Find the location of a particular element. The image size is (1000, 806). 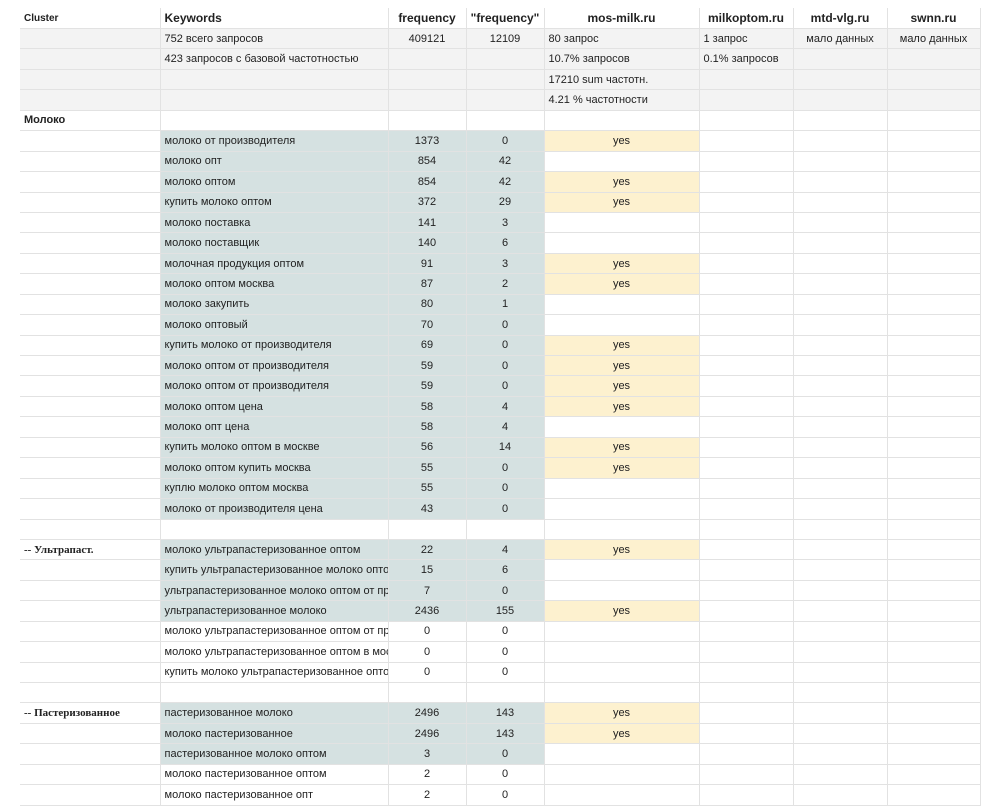

cell: 12109 is located at coordinates (505, 39).